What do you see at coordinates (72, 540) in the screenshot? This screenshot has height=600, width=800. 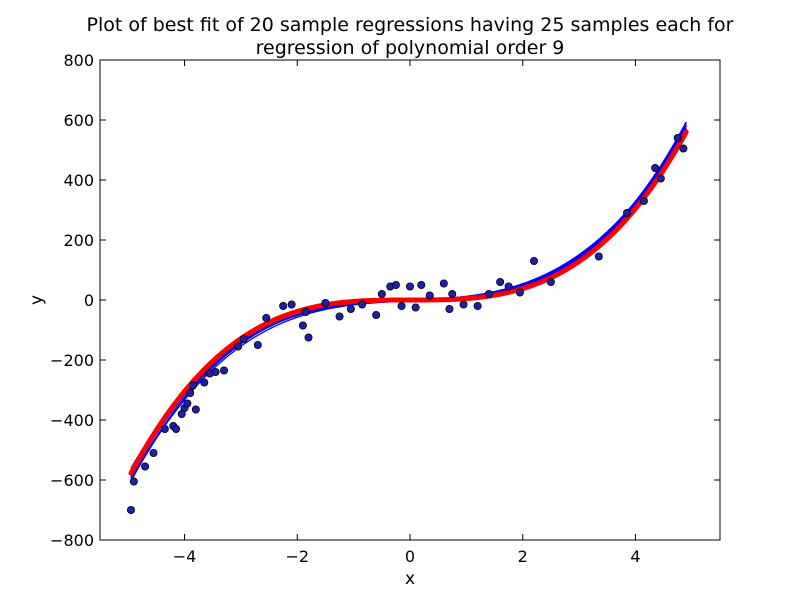 I see `y-tick-label-1: −800` at bounding box center [72, 540].